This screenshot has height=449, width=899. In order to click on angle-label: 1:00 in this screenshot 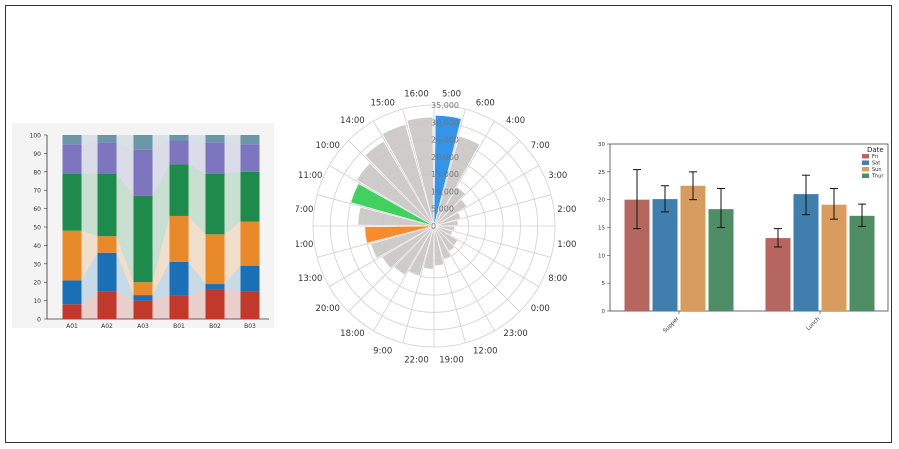, I will do `click(566, 245)`.